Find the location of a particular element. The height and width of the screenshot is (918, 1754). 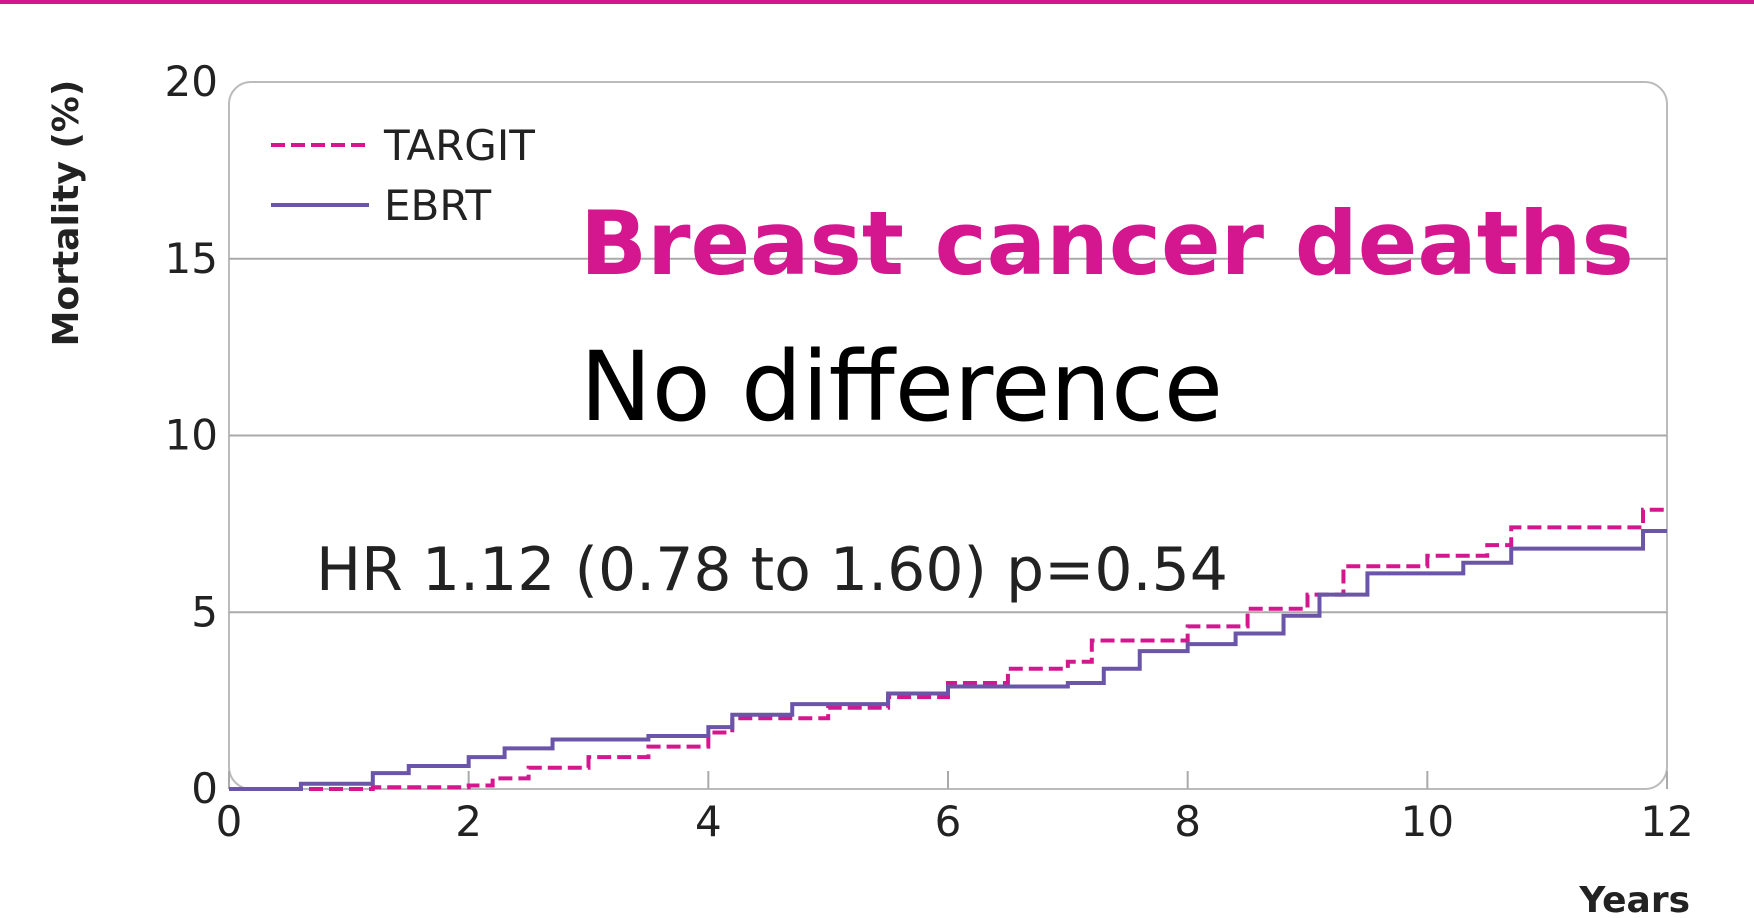

y-tick-label: 10 is located at coordinates (191, 435).